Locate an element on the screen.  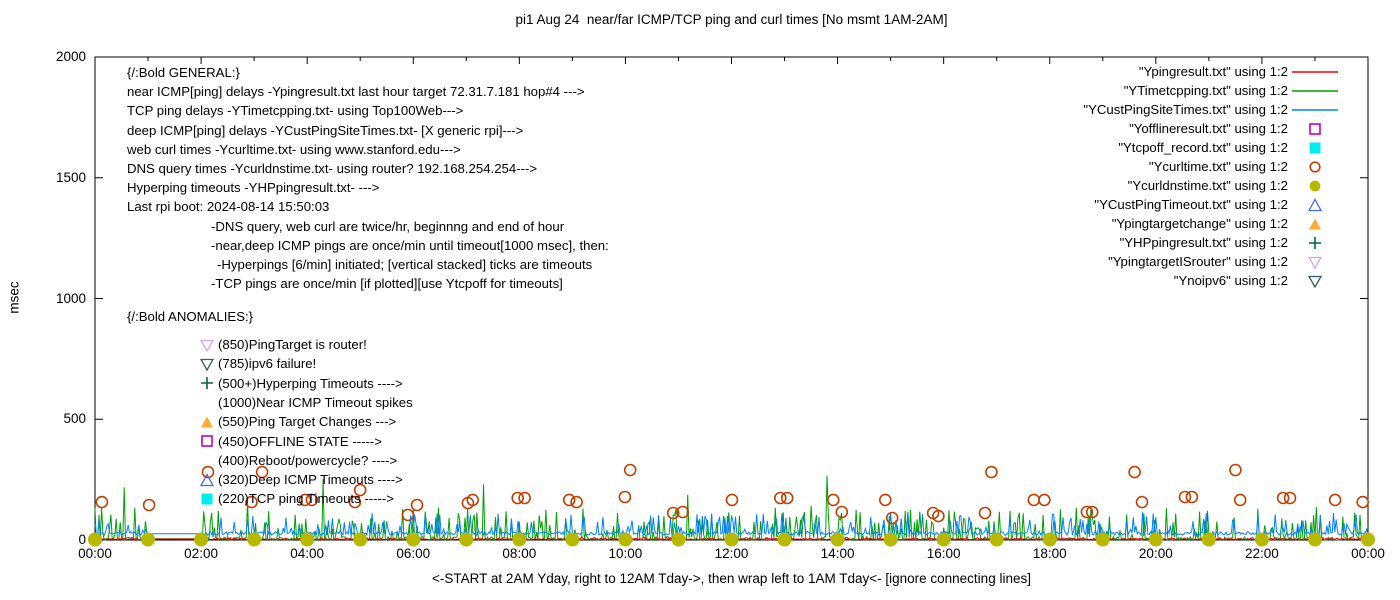
y-tick-label: 2000 is located at coordinates (70, 56).